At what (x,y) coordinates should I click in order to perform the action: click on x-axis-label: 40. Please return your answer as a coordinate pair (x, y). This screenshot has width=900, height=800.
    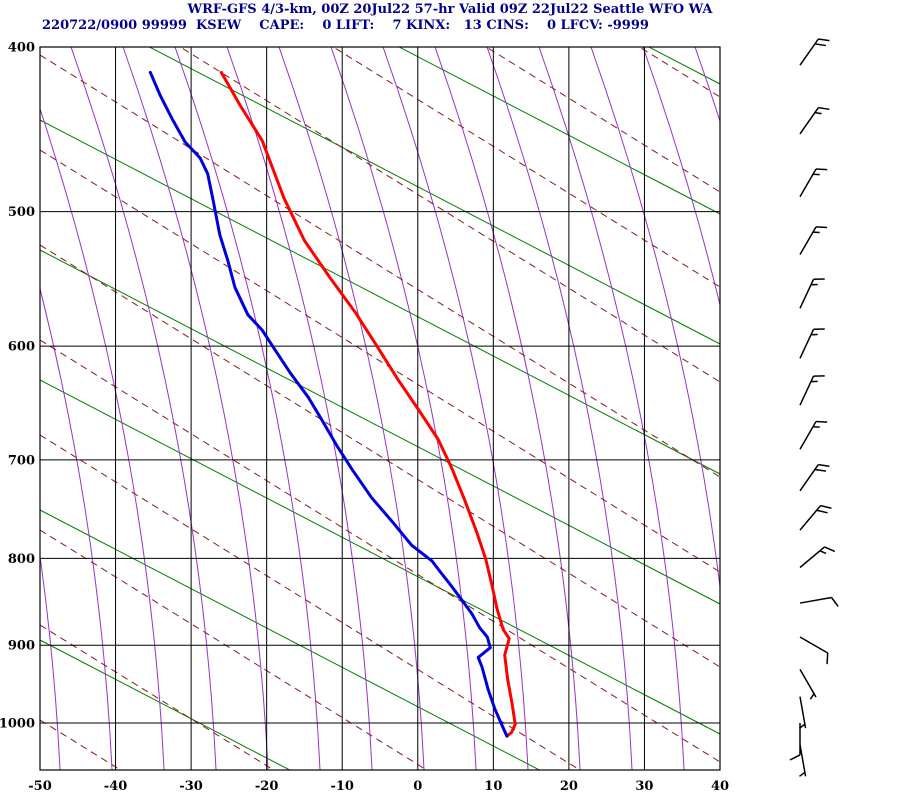
    Looking at the image, I should click on (720, 786).